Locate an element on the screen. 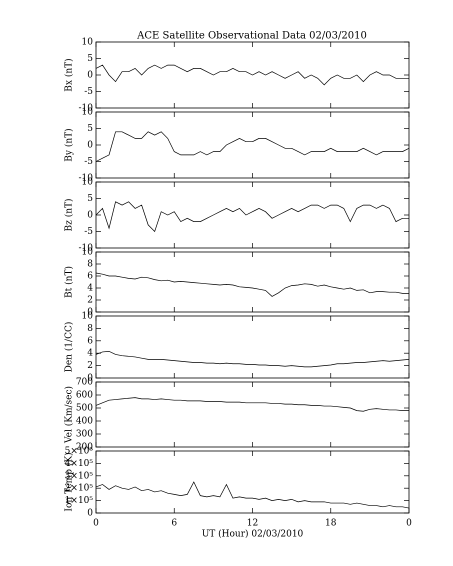 The width and height of the screenshot is (453, 566). y-axis-label: Vel (Km/sec) is located at coordinates (69, 415).